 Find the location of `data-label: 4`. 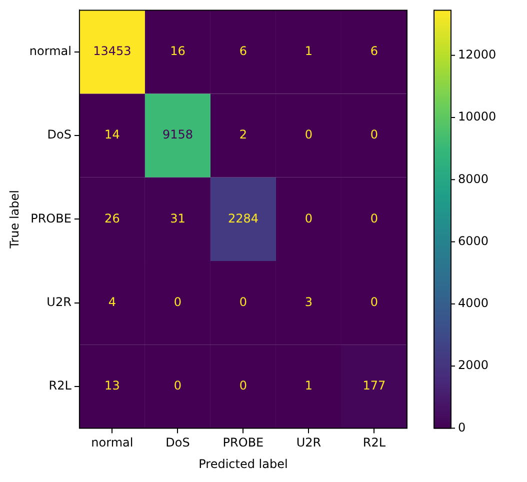

data-label: 4 is located at coordinates (112, 301).